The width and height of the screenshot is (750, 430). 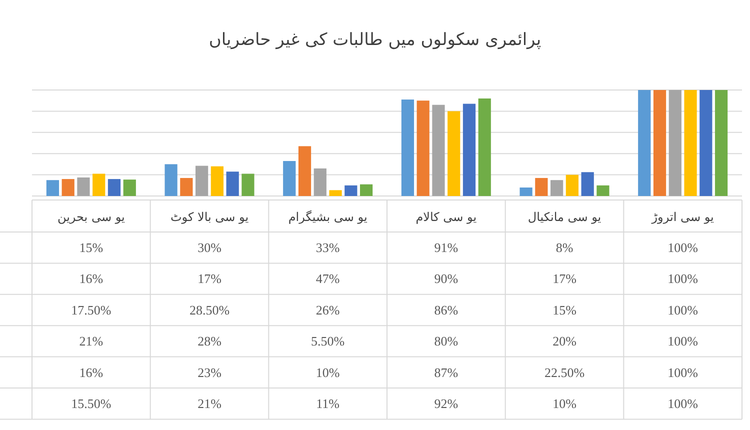 What do you see at coordinates (210, 341) in the screenshot?
I see `data-label: 28%` at bounding box center [210, 341].